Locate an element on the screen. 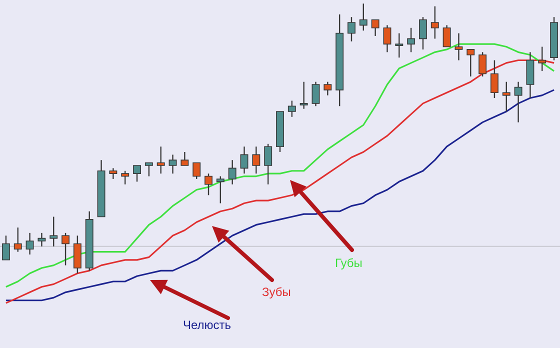 Image resolution: width=560 pixels, height=348 pixels. text: Губы is located at coordinates (348, 263).